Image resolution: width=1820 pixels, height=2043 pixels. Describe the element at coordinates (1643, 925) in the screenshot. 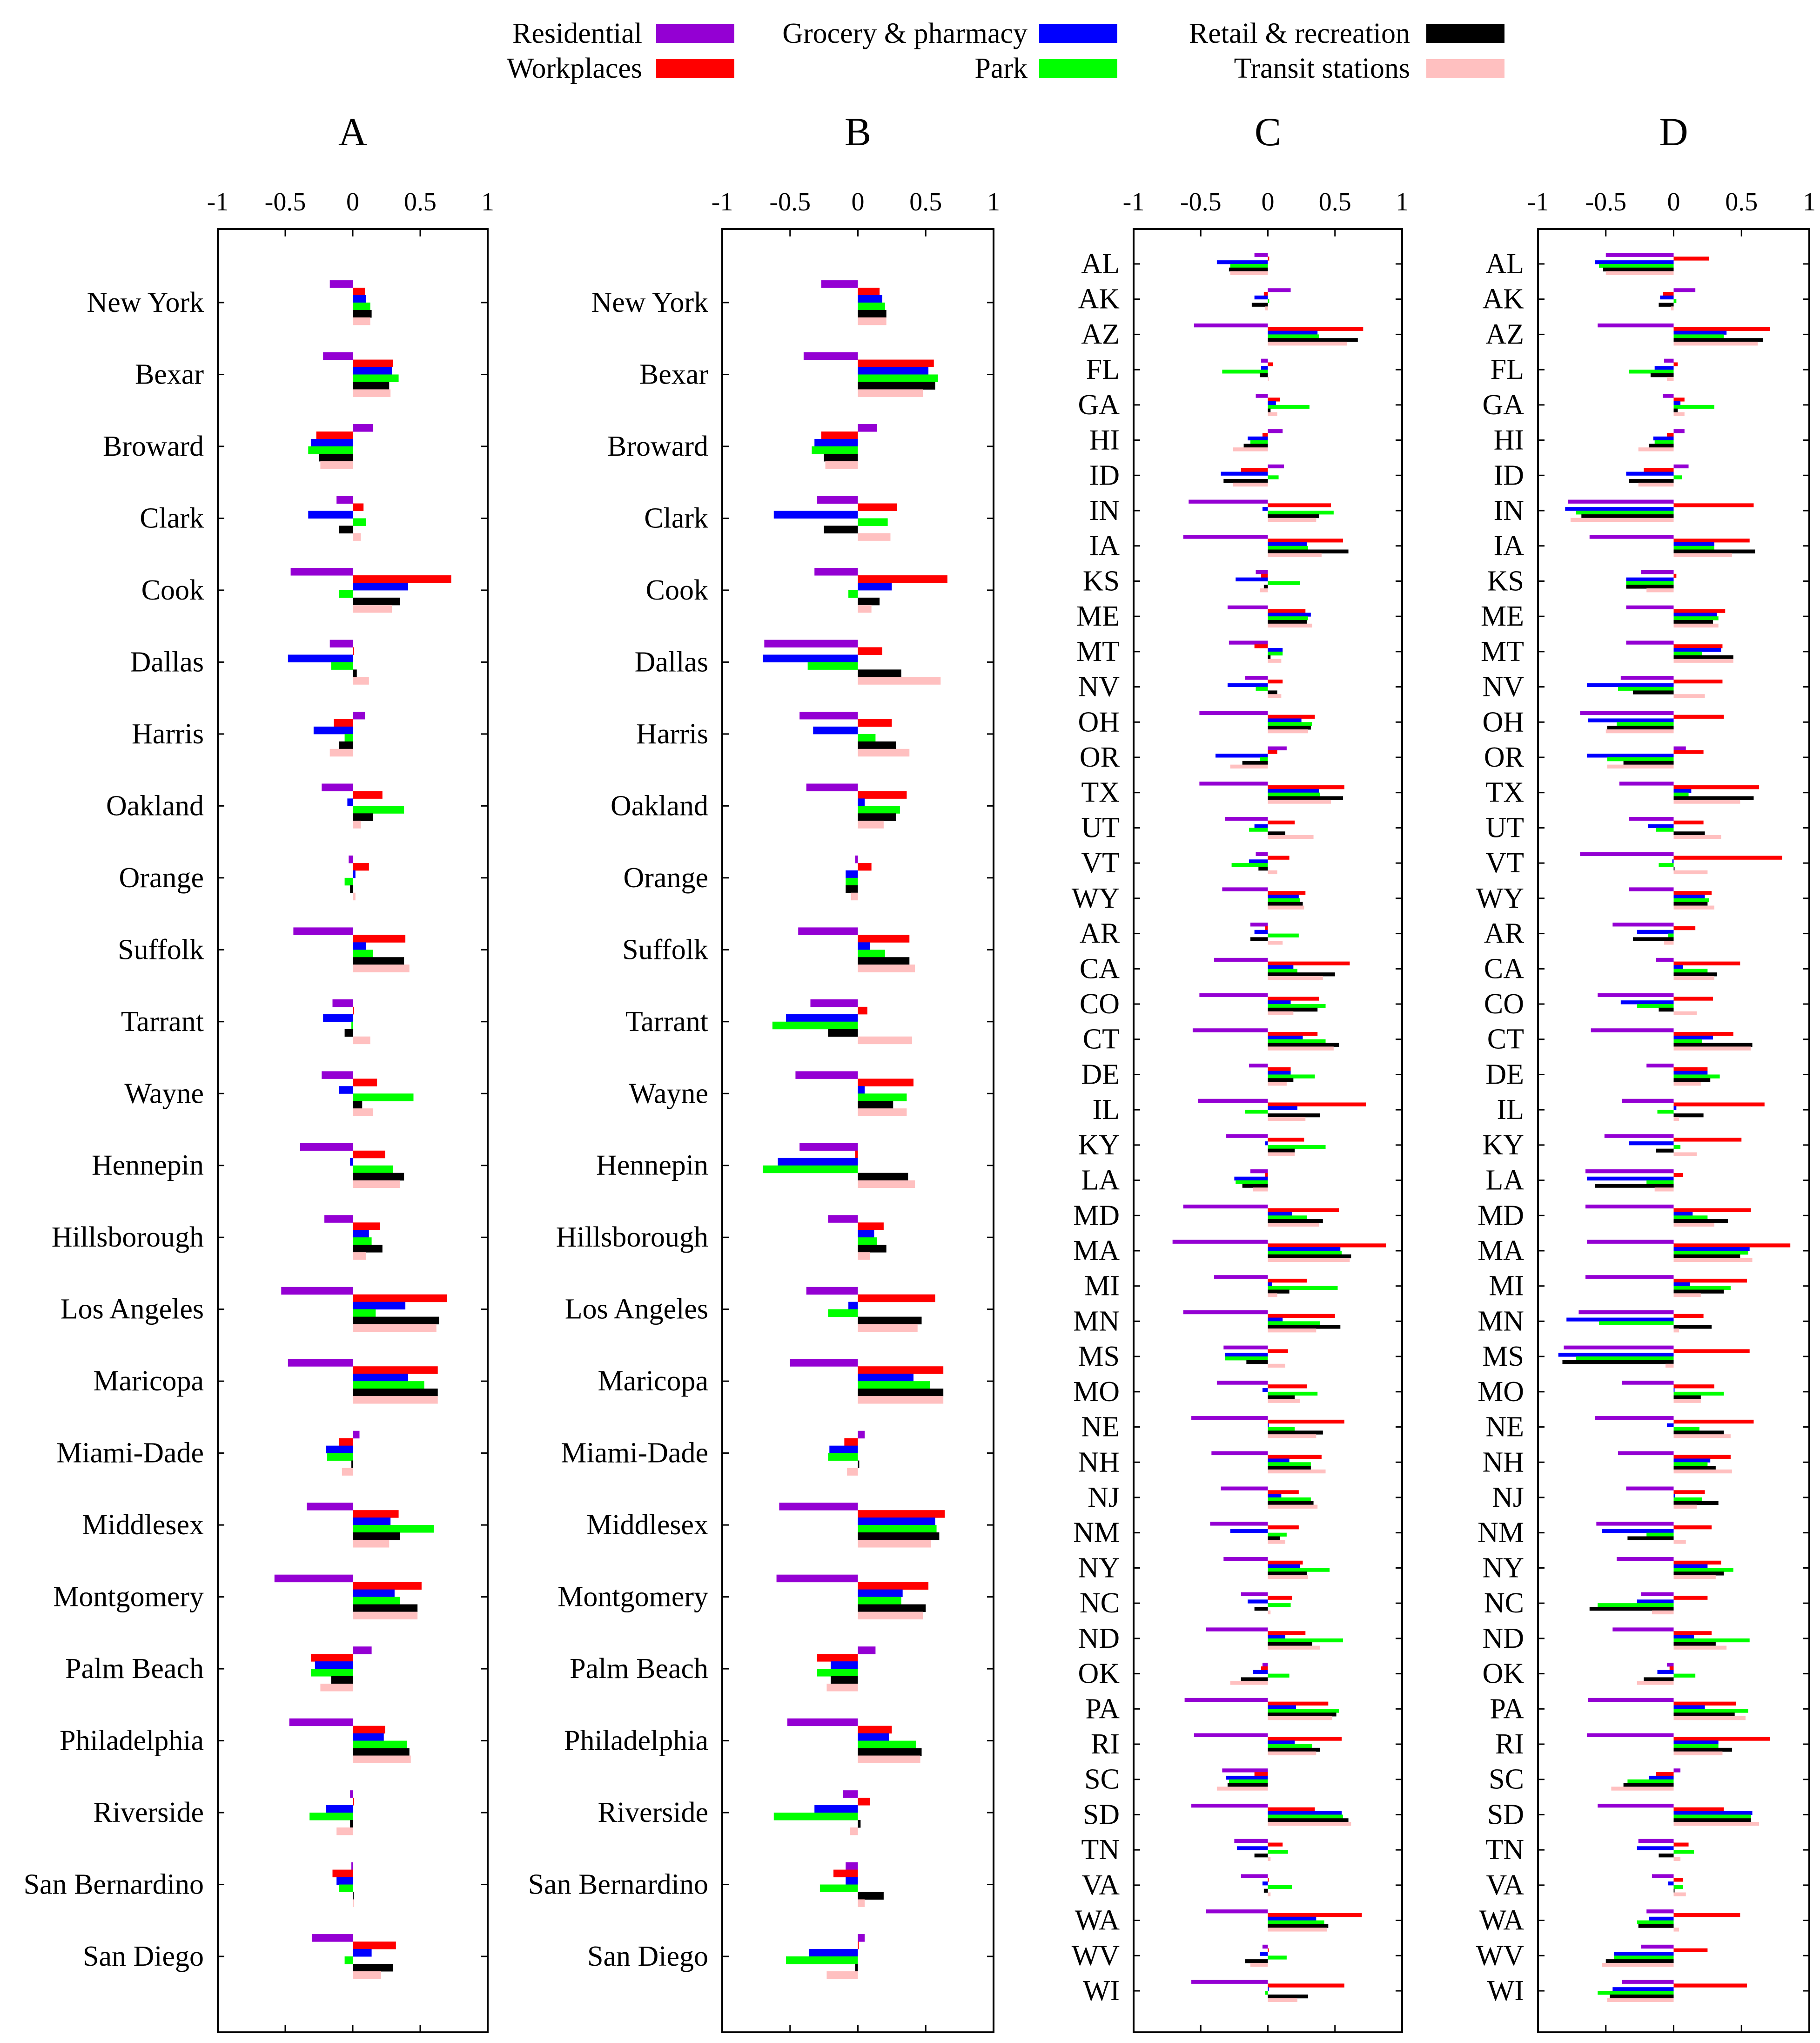

I see `bar-residential-ar` at that location.